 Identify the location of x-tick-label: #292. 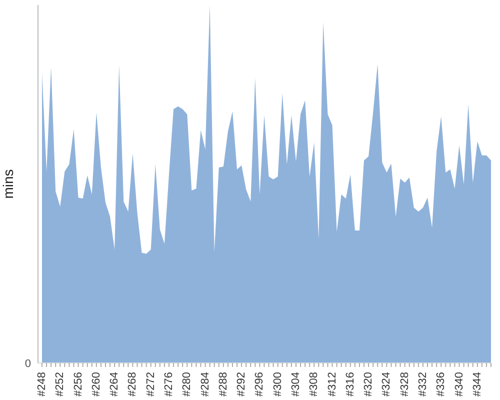
(242, 384).